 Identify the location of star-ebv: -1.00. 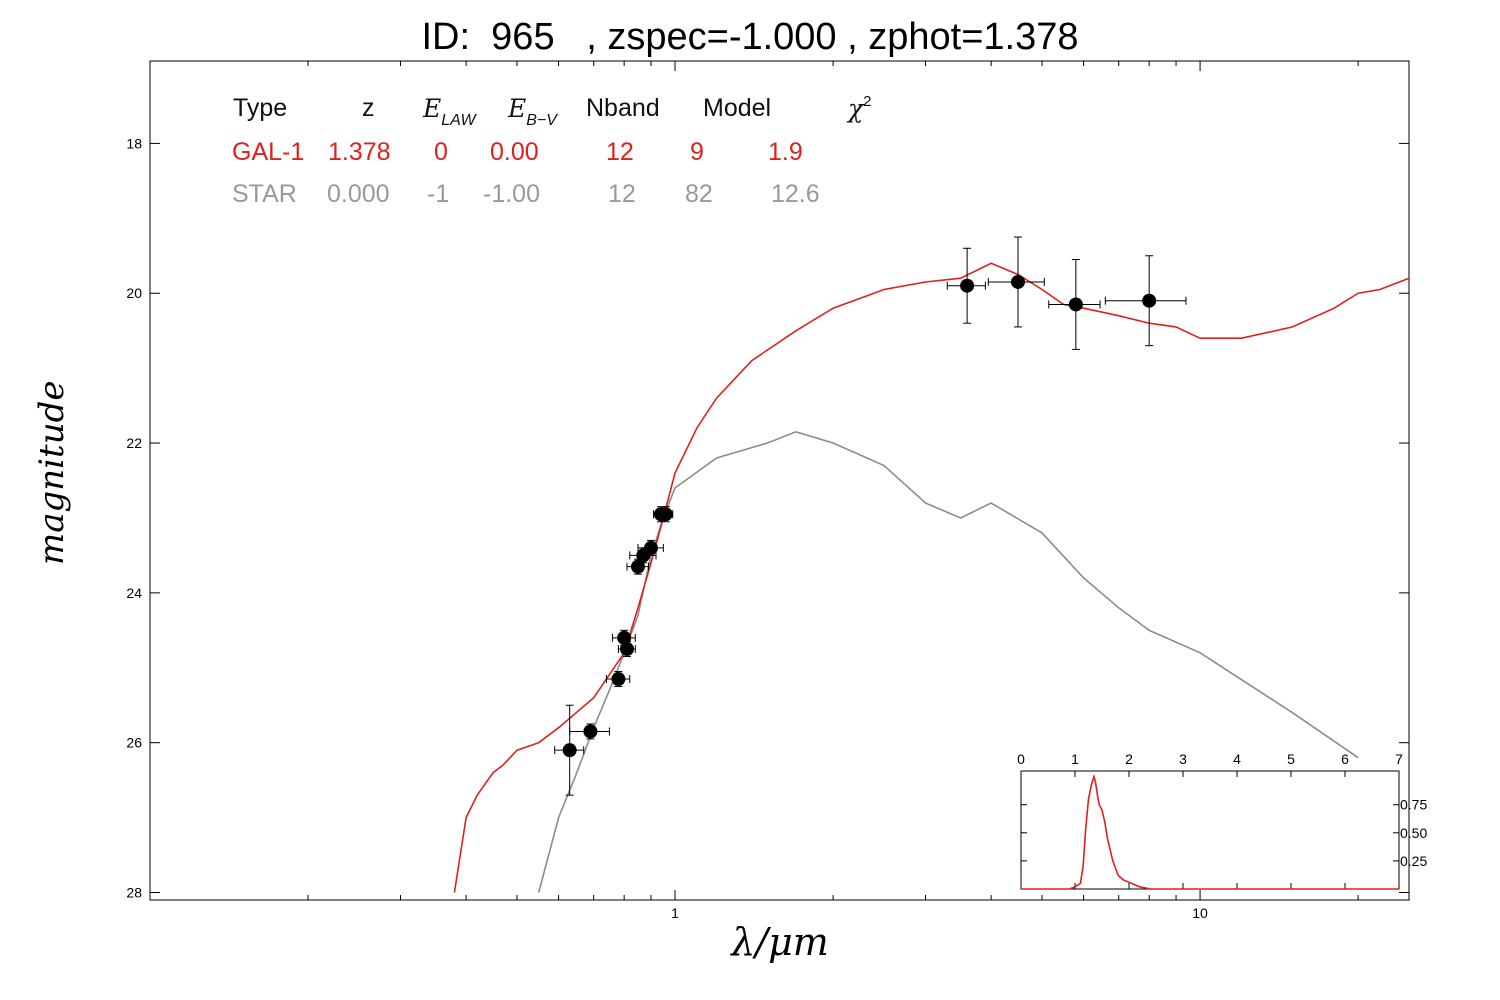
(511, 194).